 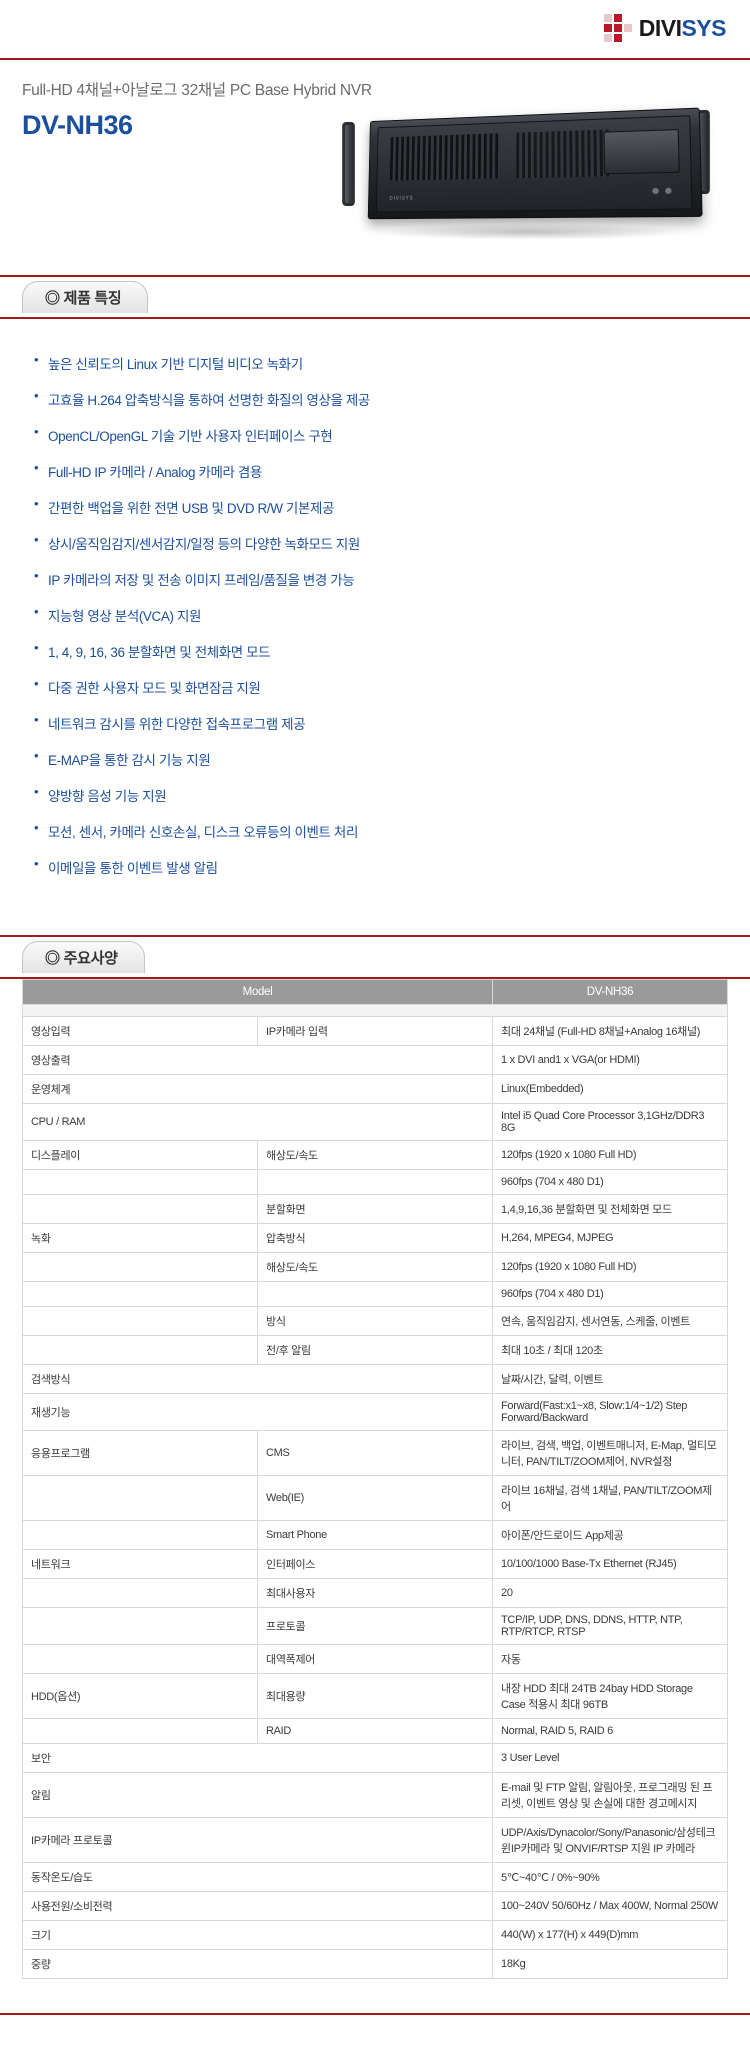 What do you see at coordinates (610, 1758) in the screenshot?
I see `spec-value-cell: 3 User Level` at bounding box center [610, 1758].